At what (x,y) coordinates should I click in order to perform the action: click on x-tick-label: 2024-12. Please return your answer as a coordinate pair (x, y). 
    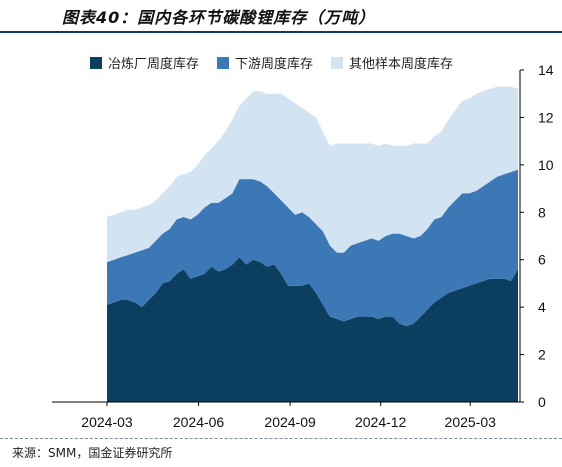
    Looking at the image, I should click on (381, 422).